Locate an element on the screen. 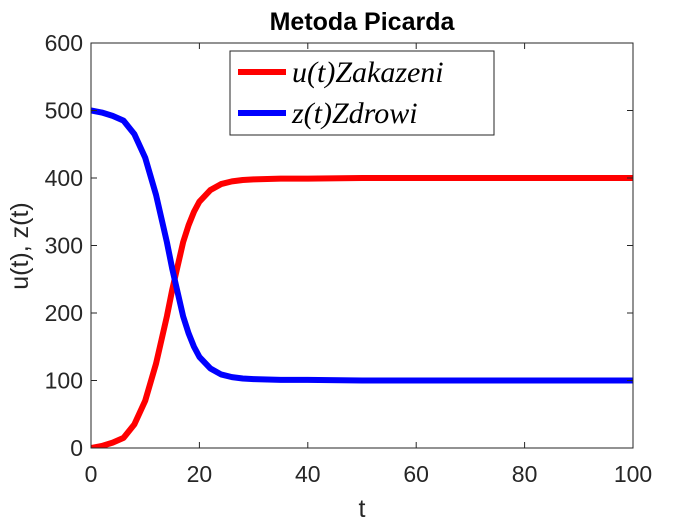  x-tick-label: 20 is located at coordinates (200, 474).